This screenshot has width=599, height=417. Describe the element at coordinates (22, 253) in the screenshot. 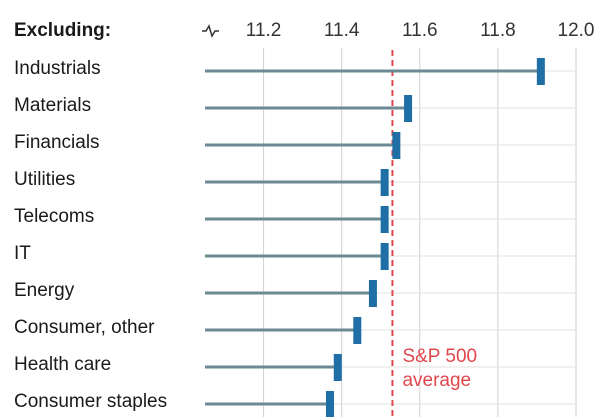

I see `category-label: IT` at that location.